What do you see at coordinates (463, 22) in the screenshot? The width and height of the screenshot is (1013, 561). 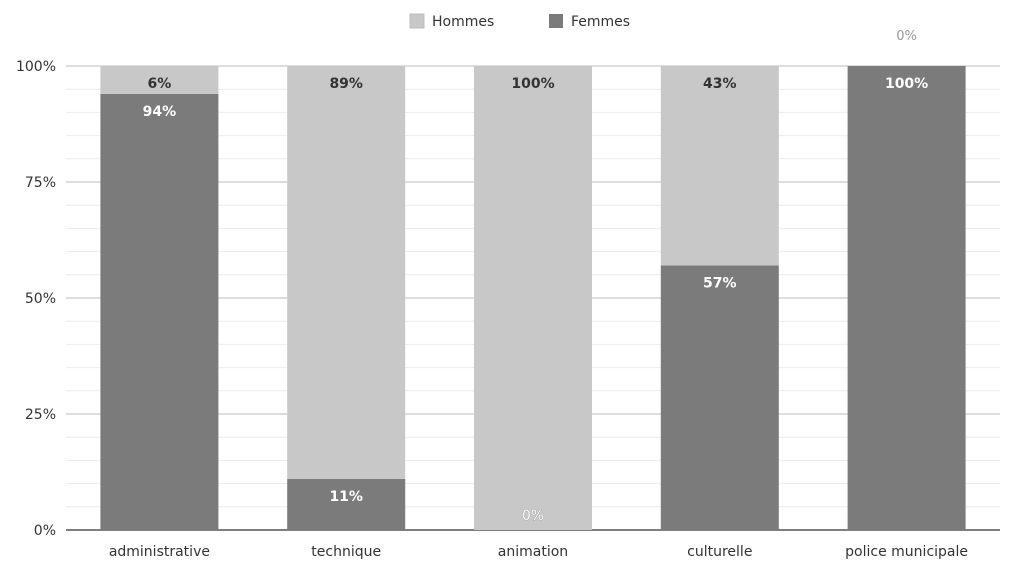 I see `legend-label-hommes: Hommes` at bounding box center [463, 22].